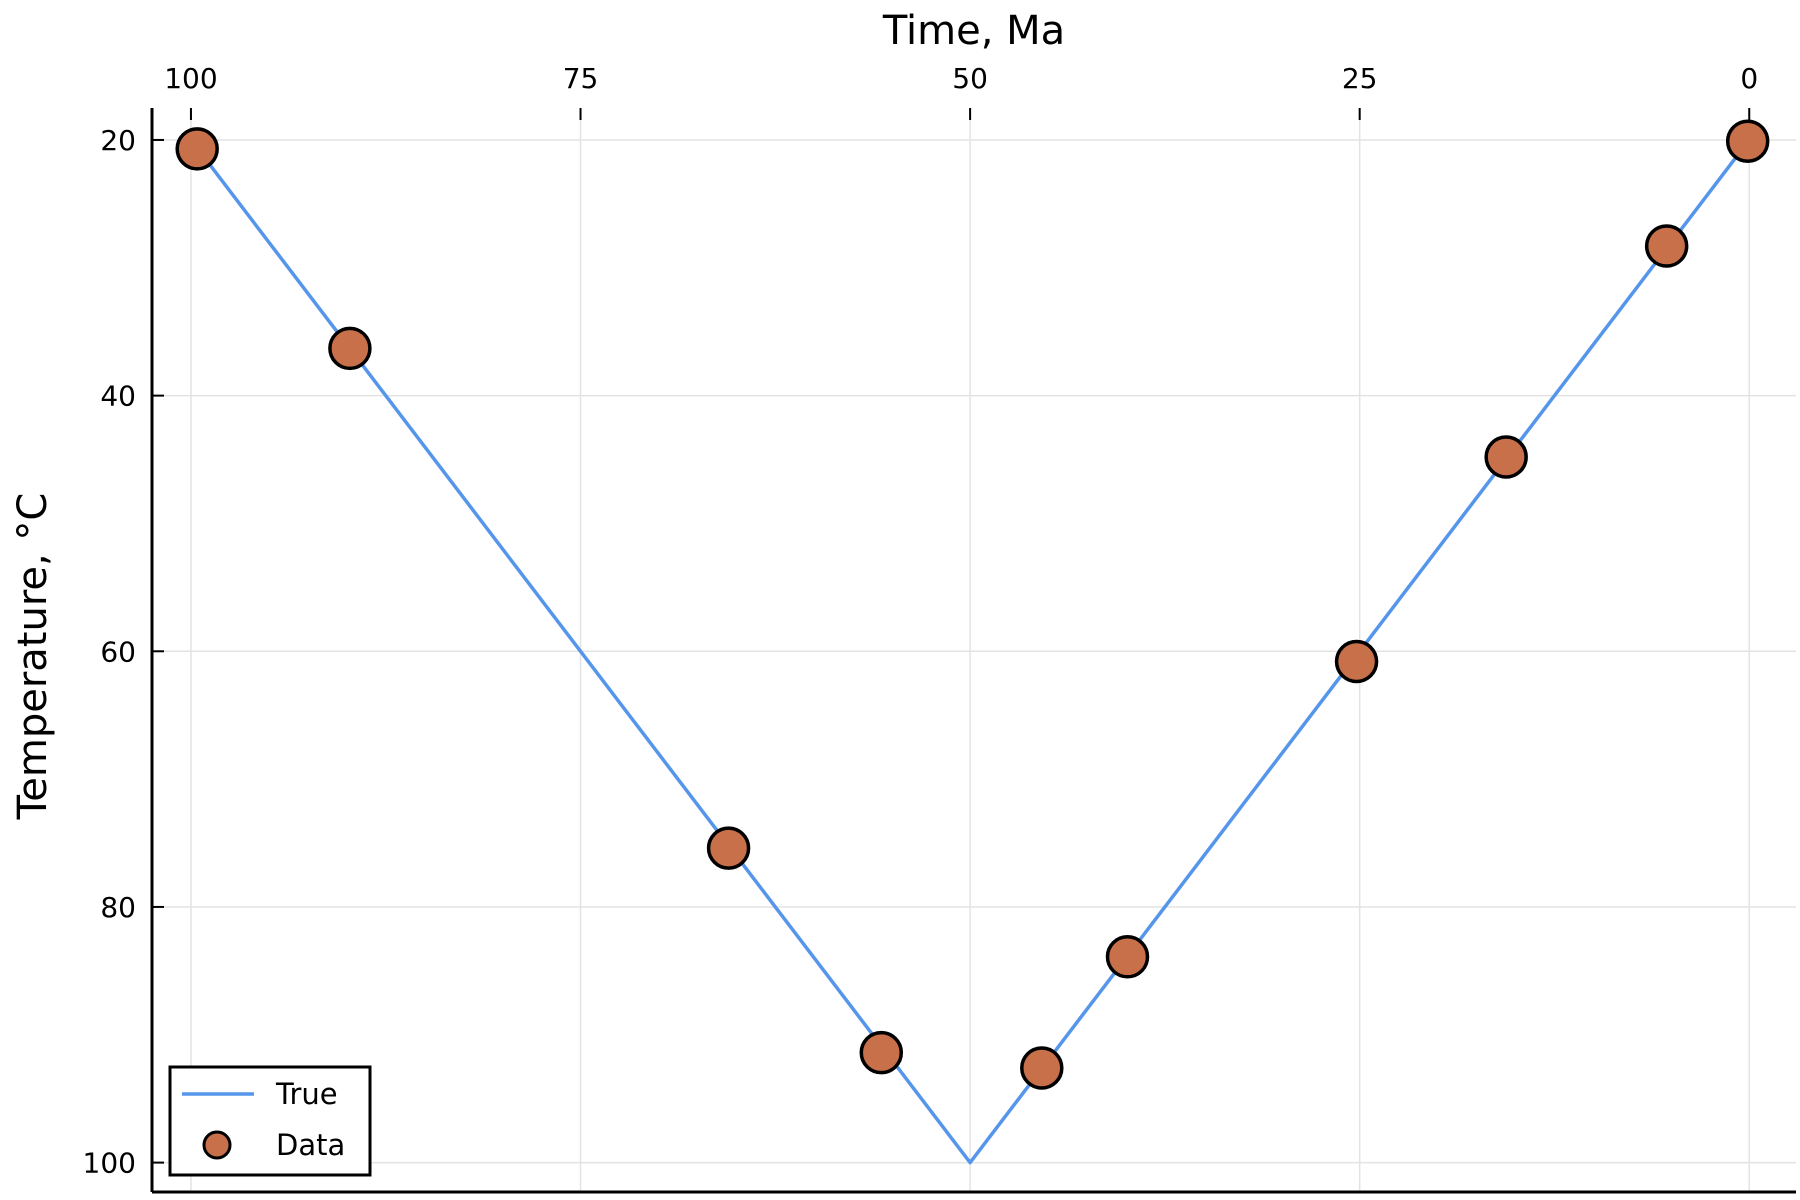 This screenshot has width=1800, height=1200. What do you see at coordinates (970, 78) in the screenshot?
I see `x-tick-label: 50` at bounding box center [970, 78].